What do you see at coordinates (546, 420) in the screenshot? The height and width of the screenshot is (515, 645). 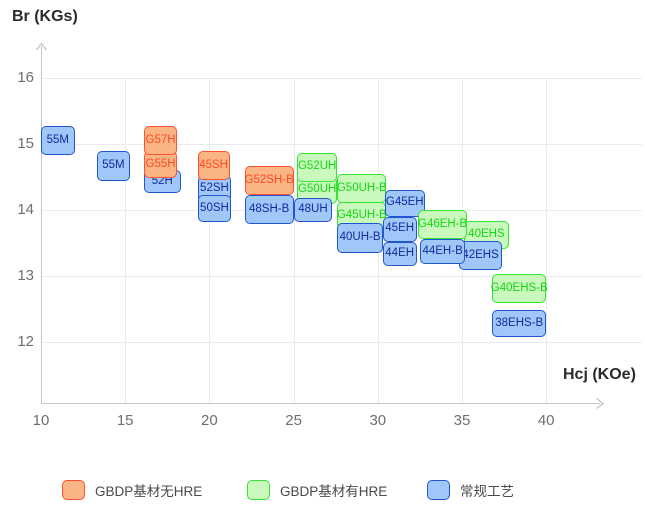 I see `x-tick-label: 40` at bounding box center [546, 420].